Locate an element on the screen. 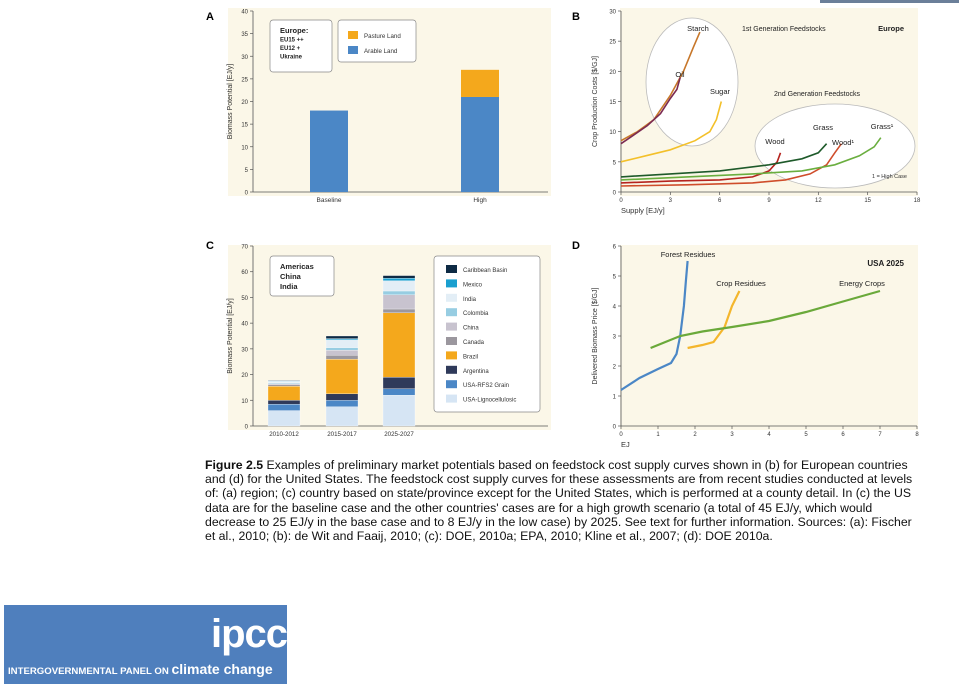  panel-letter-c: C is located at coordinates (210, 246).